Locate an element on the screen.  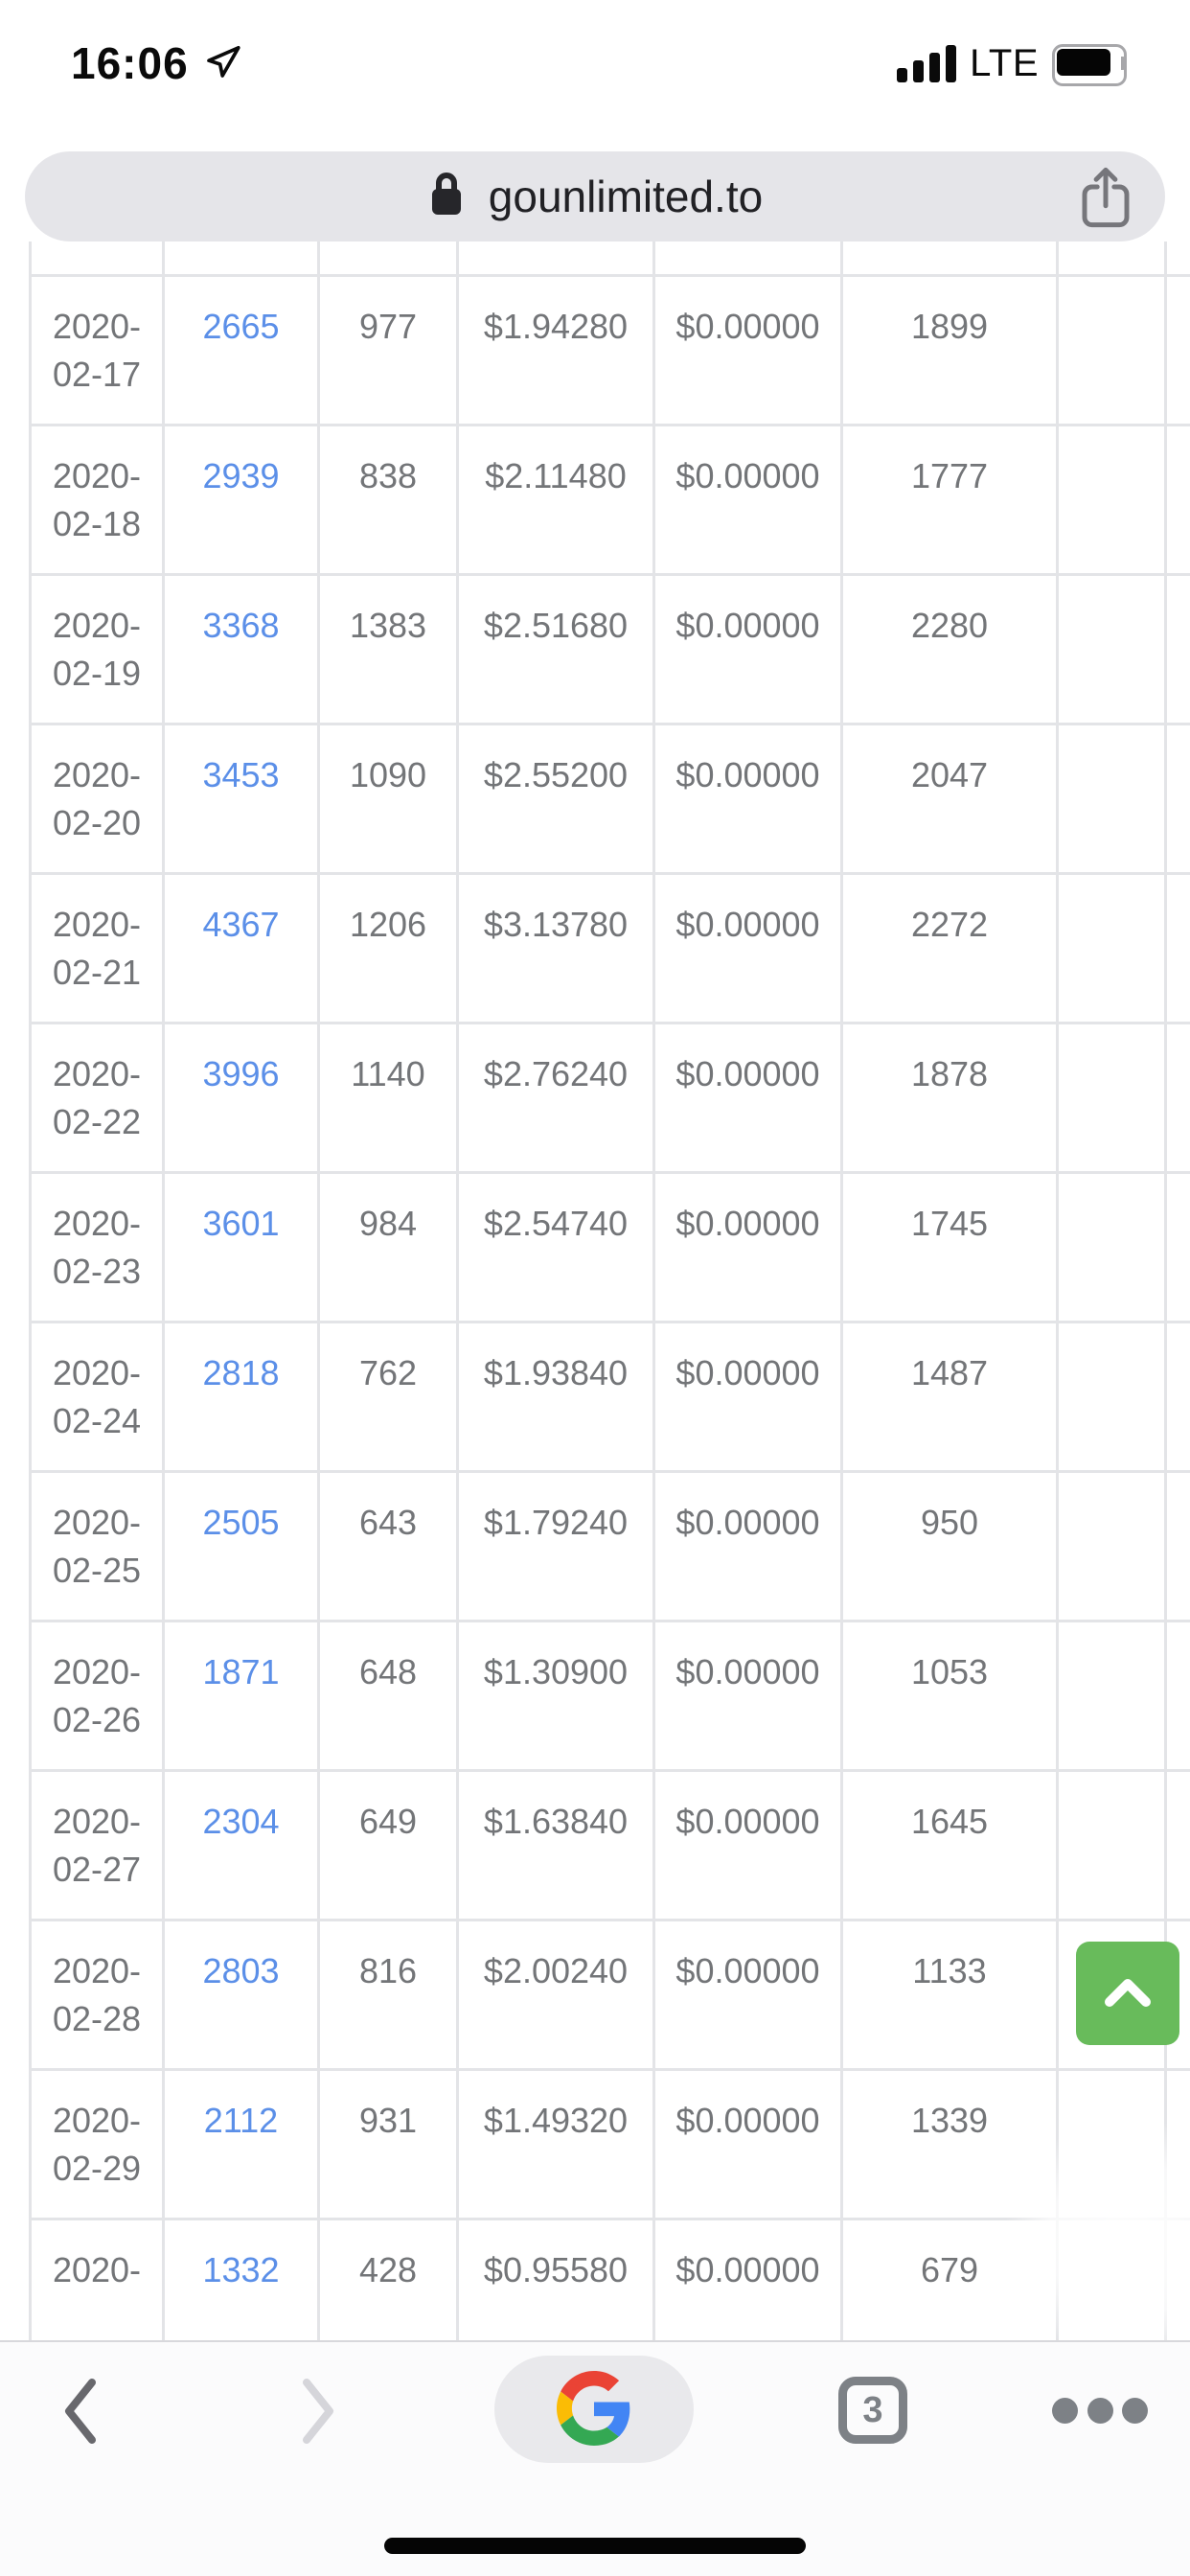
cell-date: 2020- 02-22 is located at coordinates (97, 1098).